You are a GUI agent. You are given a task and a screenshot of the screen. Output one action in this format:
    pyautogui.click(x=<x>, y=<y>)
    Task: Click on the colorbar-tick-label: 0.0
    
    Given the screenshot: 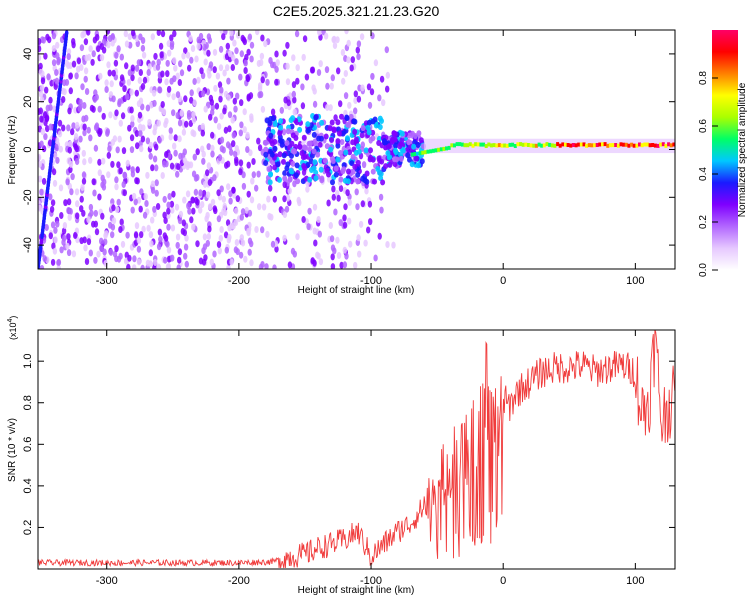 What is the action you would take?
    pyautogui.click(x=703, y=270)
    